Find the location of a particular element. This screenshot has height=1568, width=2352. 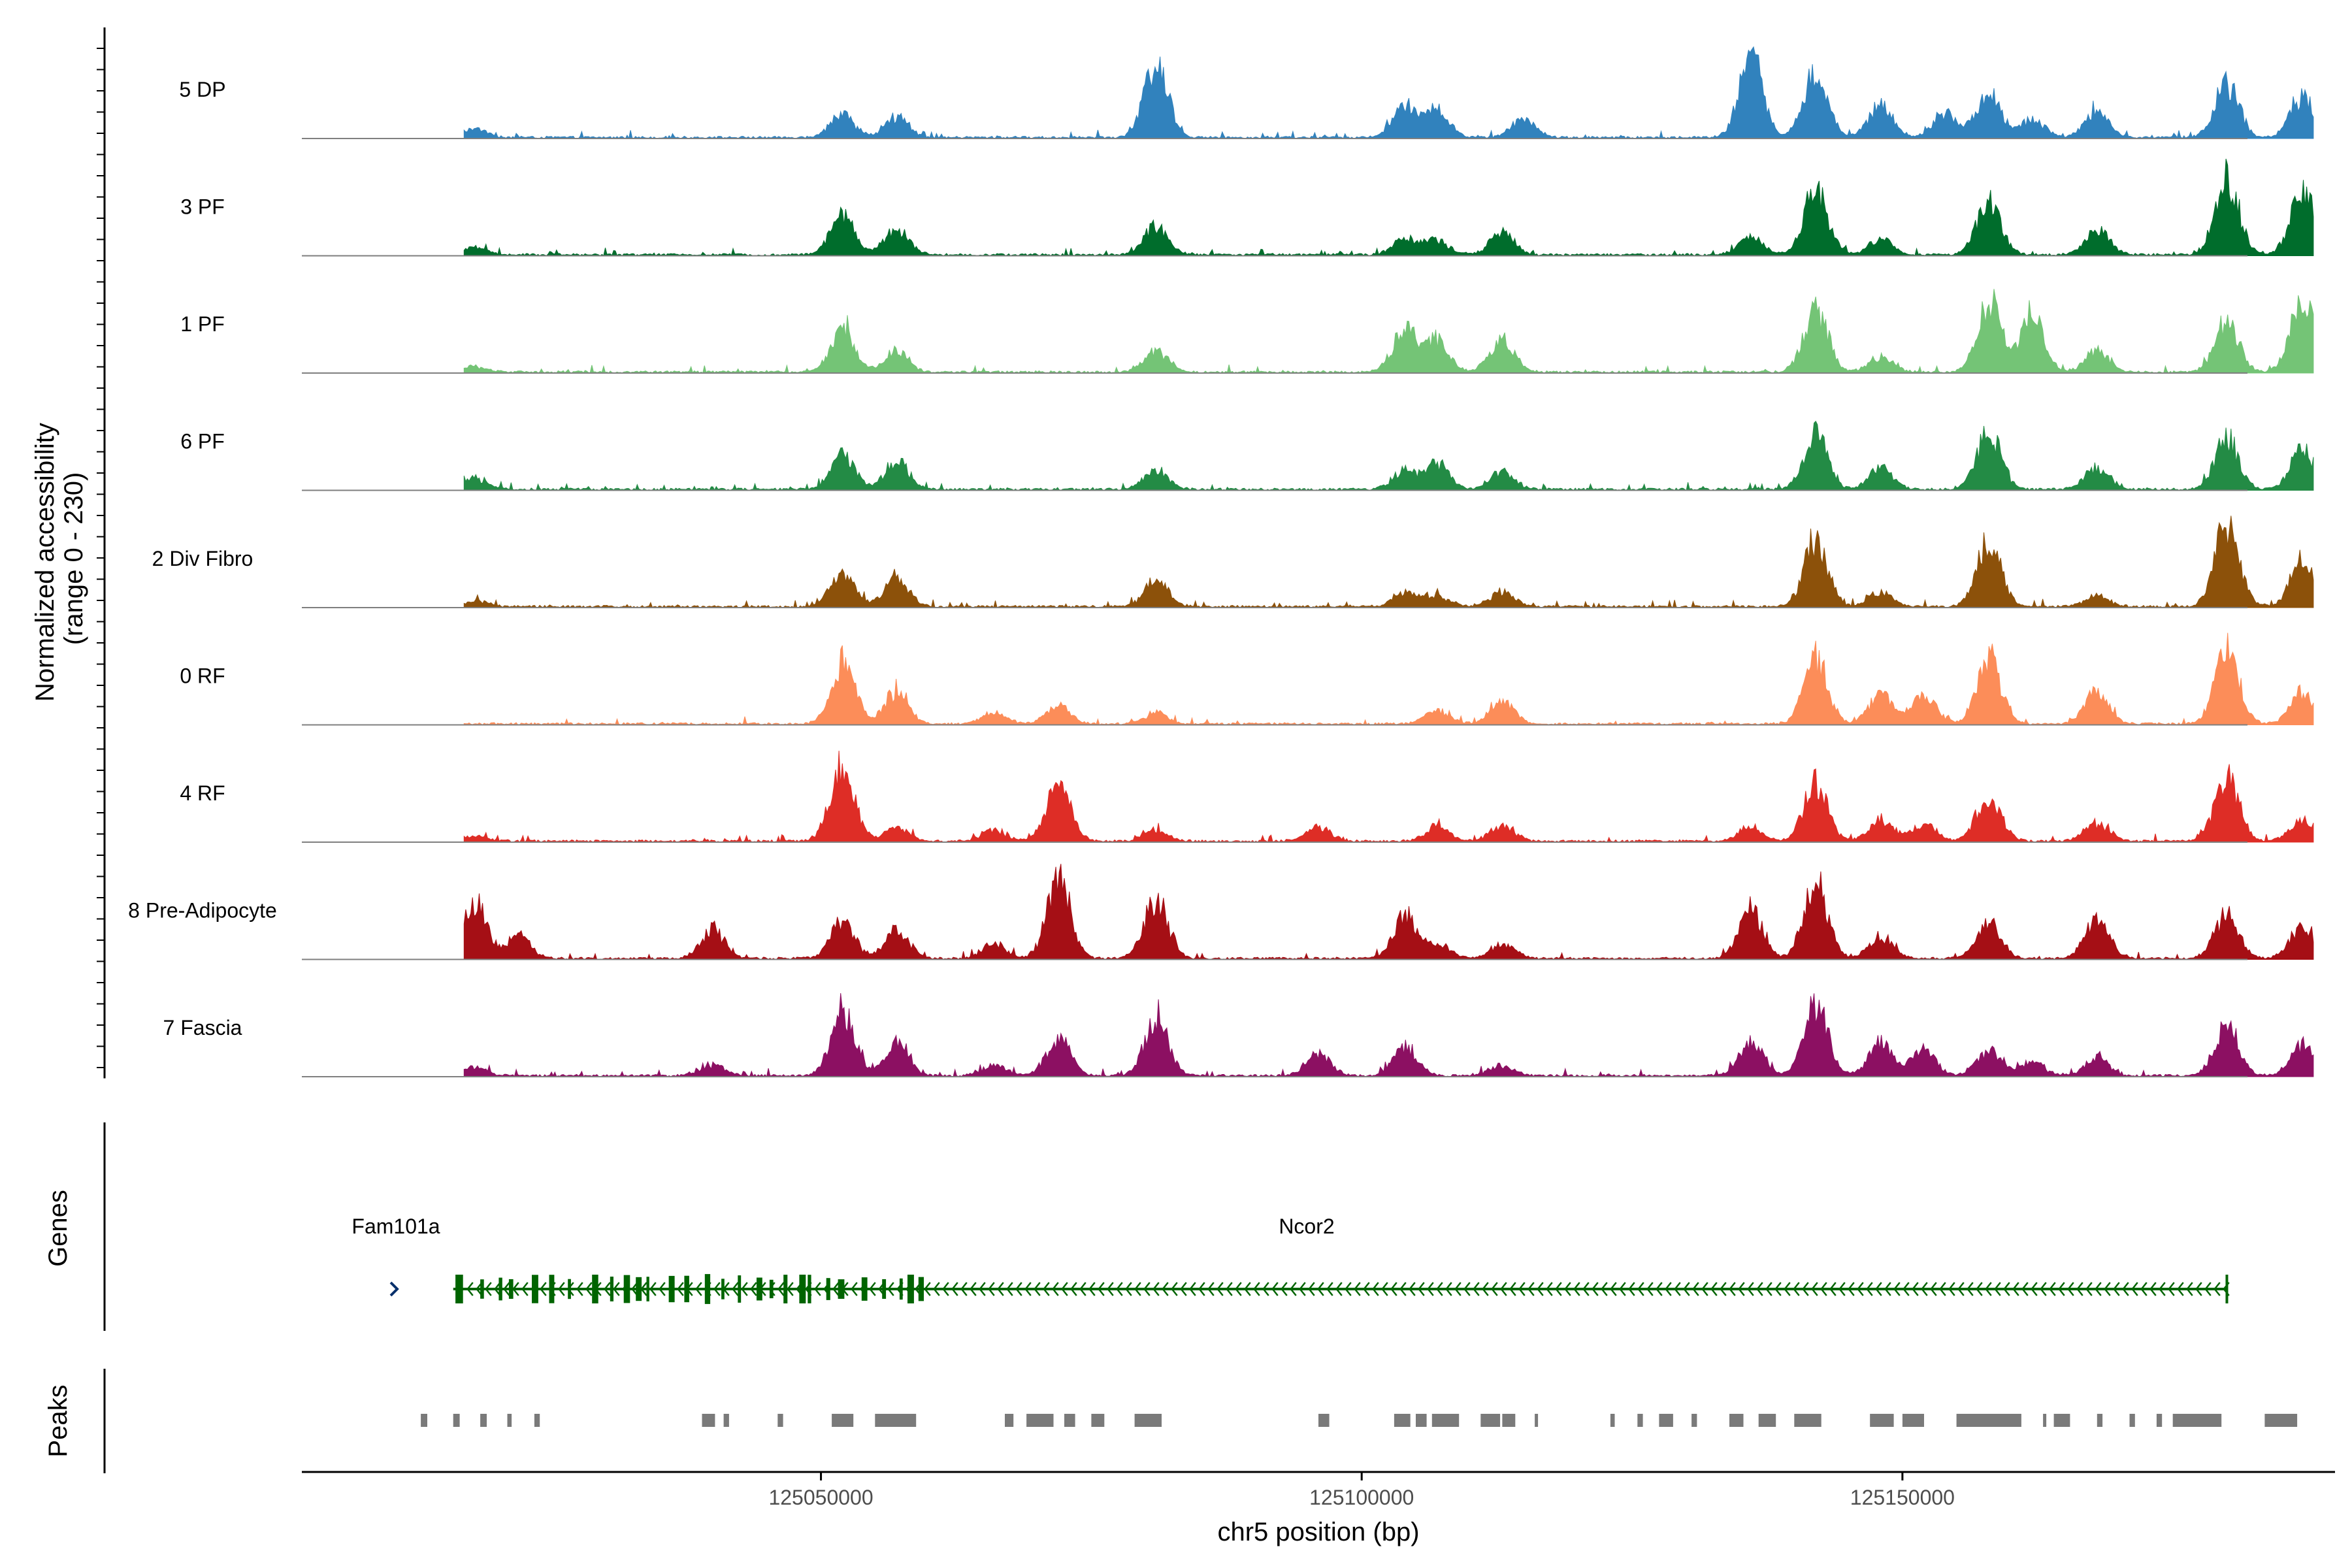

gene-fam101a: Fam101a is located at coordinates (395, 1256).